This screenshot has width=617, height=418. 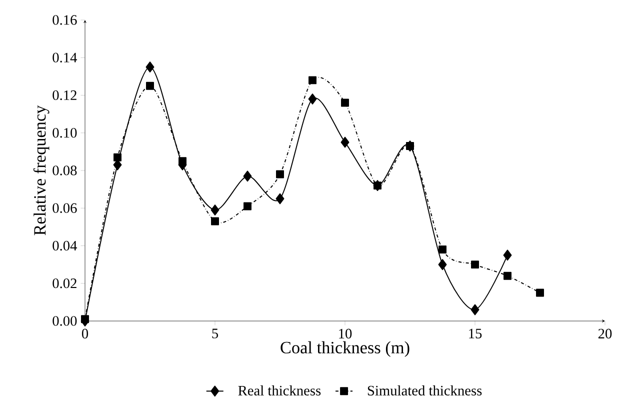 I want to click on legend-label: Real thickness, so click(x=279, y=390).